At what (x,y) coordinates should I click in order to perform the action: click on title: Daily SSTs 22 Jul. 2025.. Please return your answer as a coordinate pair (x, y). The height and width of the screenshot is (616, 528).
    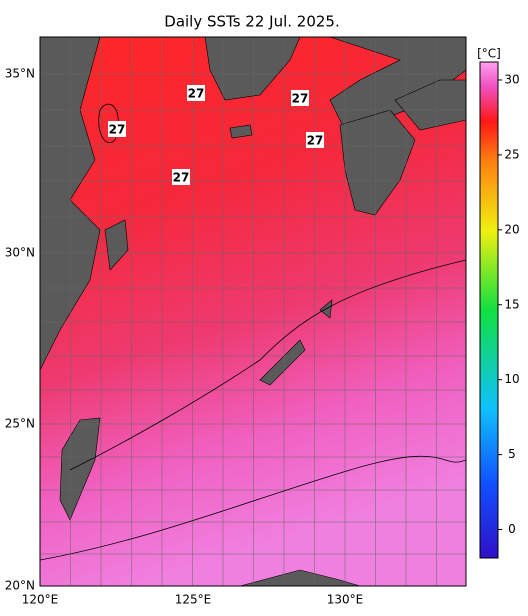
    Looking at the image, I should click on (251, 22).